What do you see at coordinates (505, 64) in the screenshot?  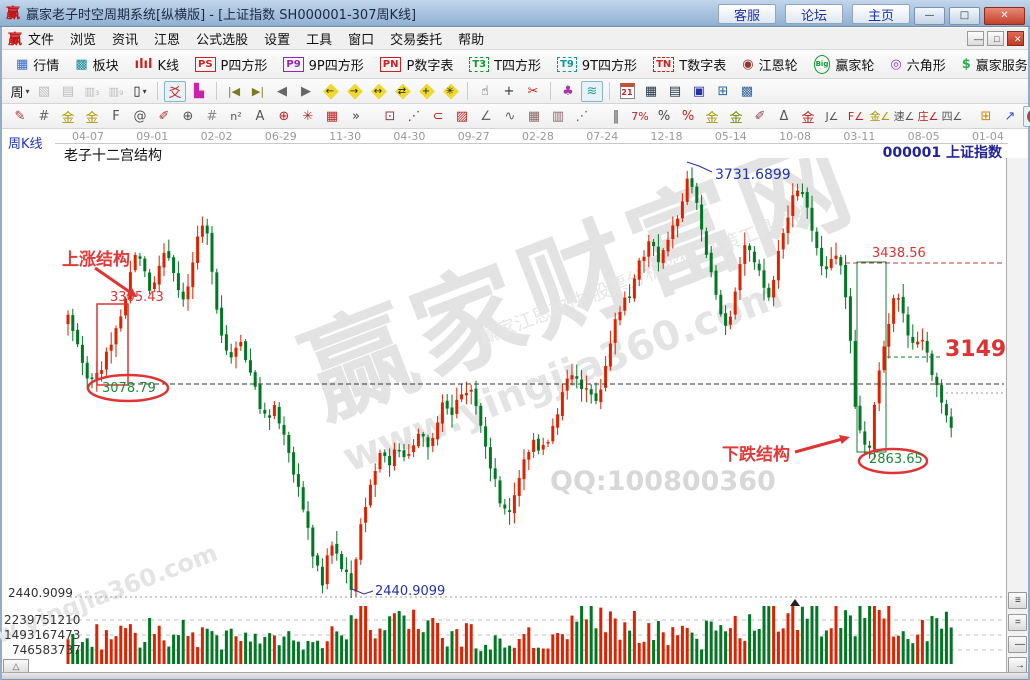 I see `toolbar-t-square: T3 T四方形` at bounding box center [505, 64].